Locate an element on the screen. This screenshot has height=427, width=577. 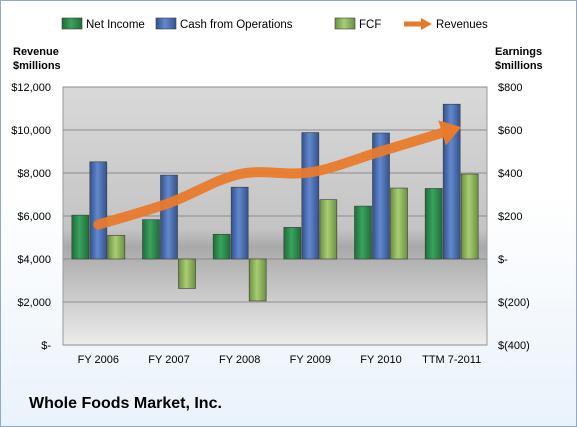
right-tick-label: $600 is located at coordinates (510, 131).